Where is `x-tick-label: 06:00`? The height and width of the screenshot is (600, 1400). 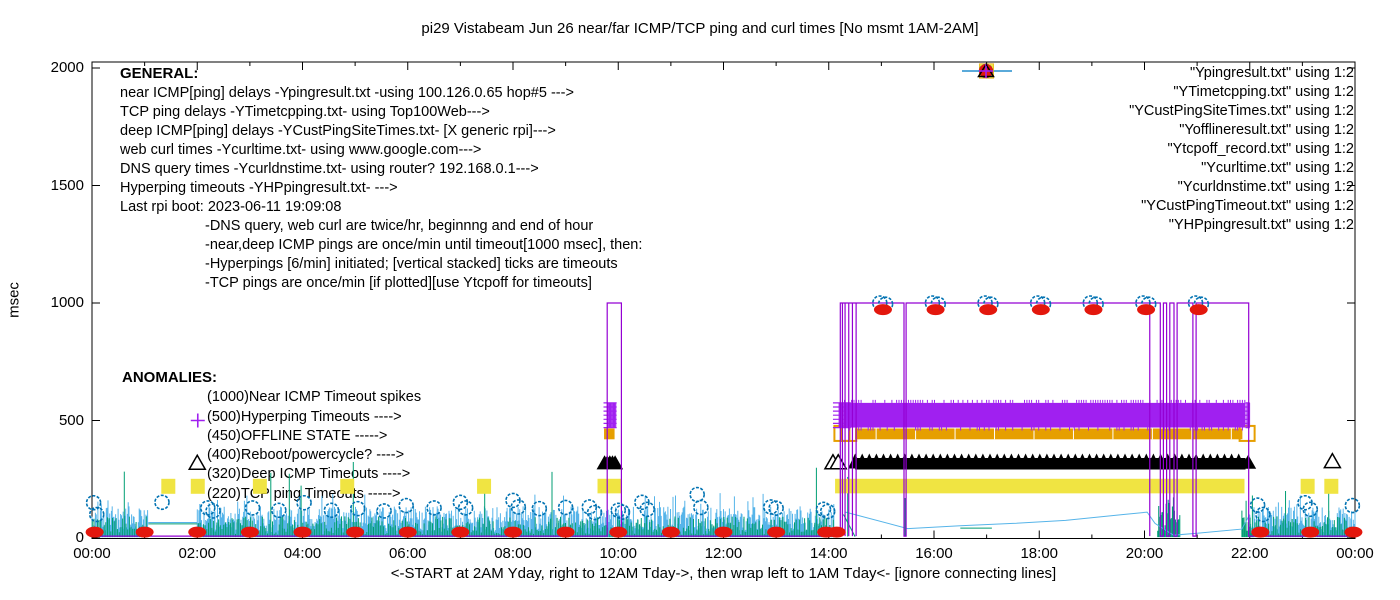 x-tick-label: 06:00 is located at coordinates (407, 553).